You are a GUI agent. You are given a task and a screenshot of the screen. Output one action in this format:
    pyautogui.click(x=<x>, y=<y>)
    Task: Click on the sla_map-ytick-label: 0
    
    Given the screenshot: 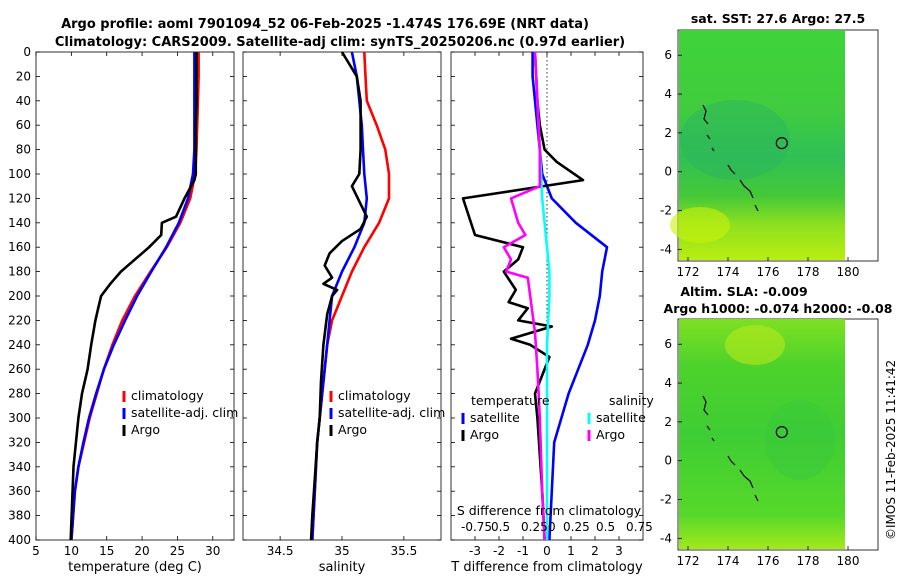 What is the action you would take?
    pyautogui.click(x=668, y=461)
    